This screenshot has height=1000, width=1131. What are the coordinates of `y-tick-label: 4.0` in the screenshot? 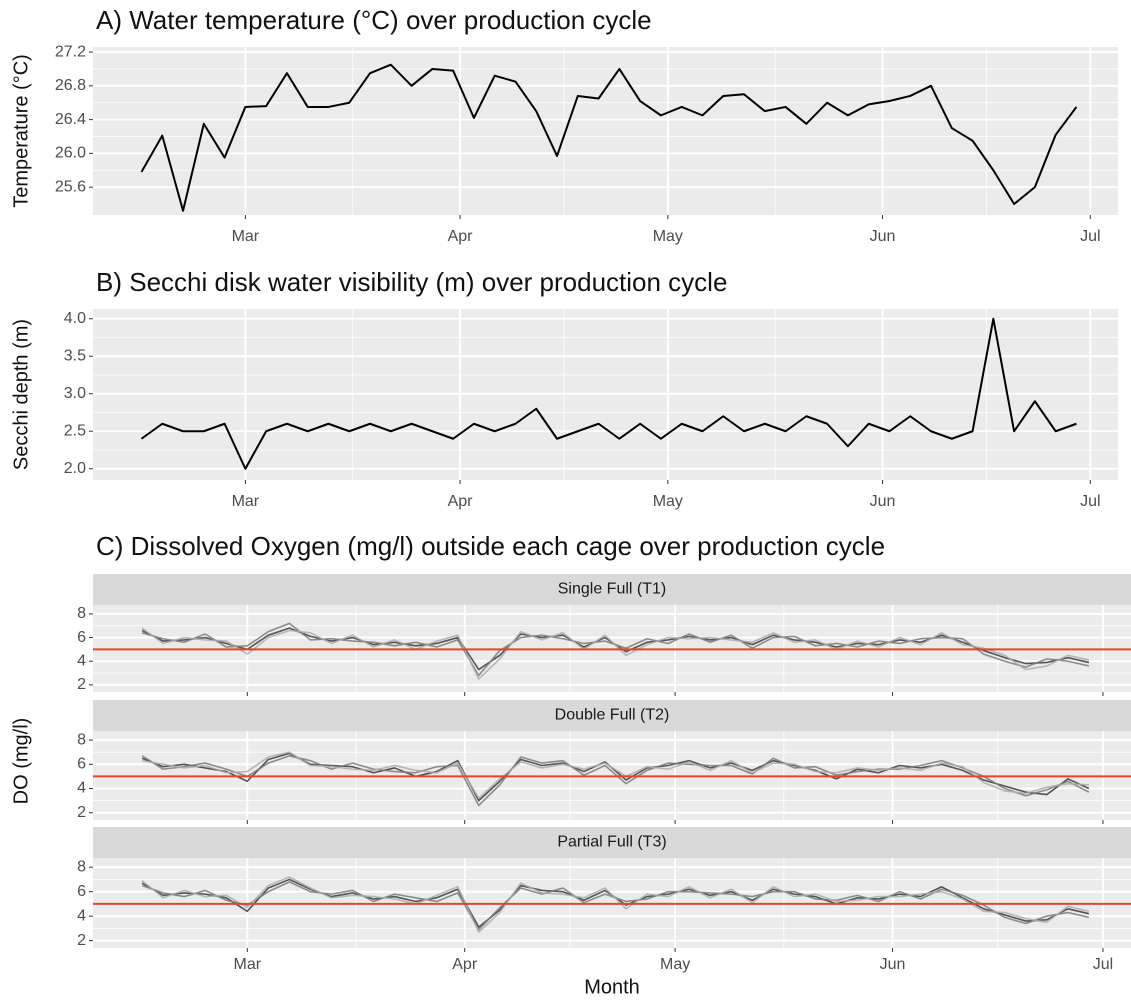 It's located at (75, 318).